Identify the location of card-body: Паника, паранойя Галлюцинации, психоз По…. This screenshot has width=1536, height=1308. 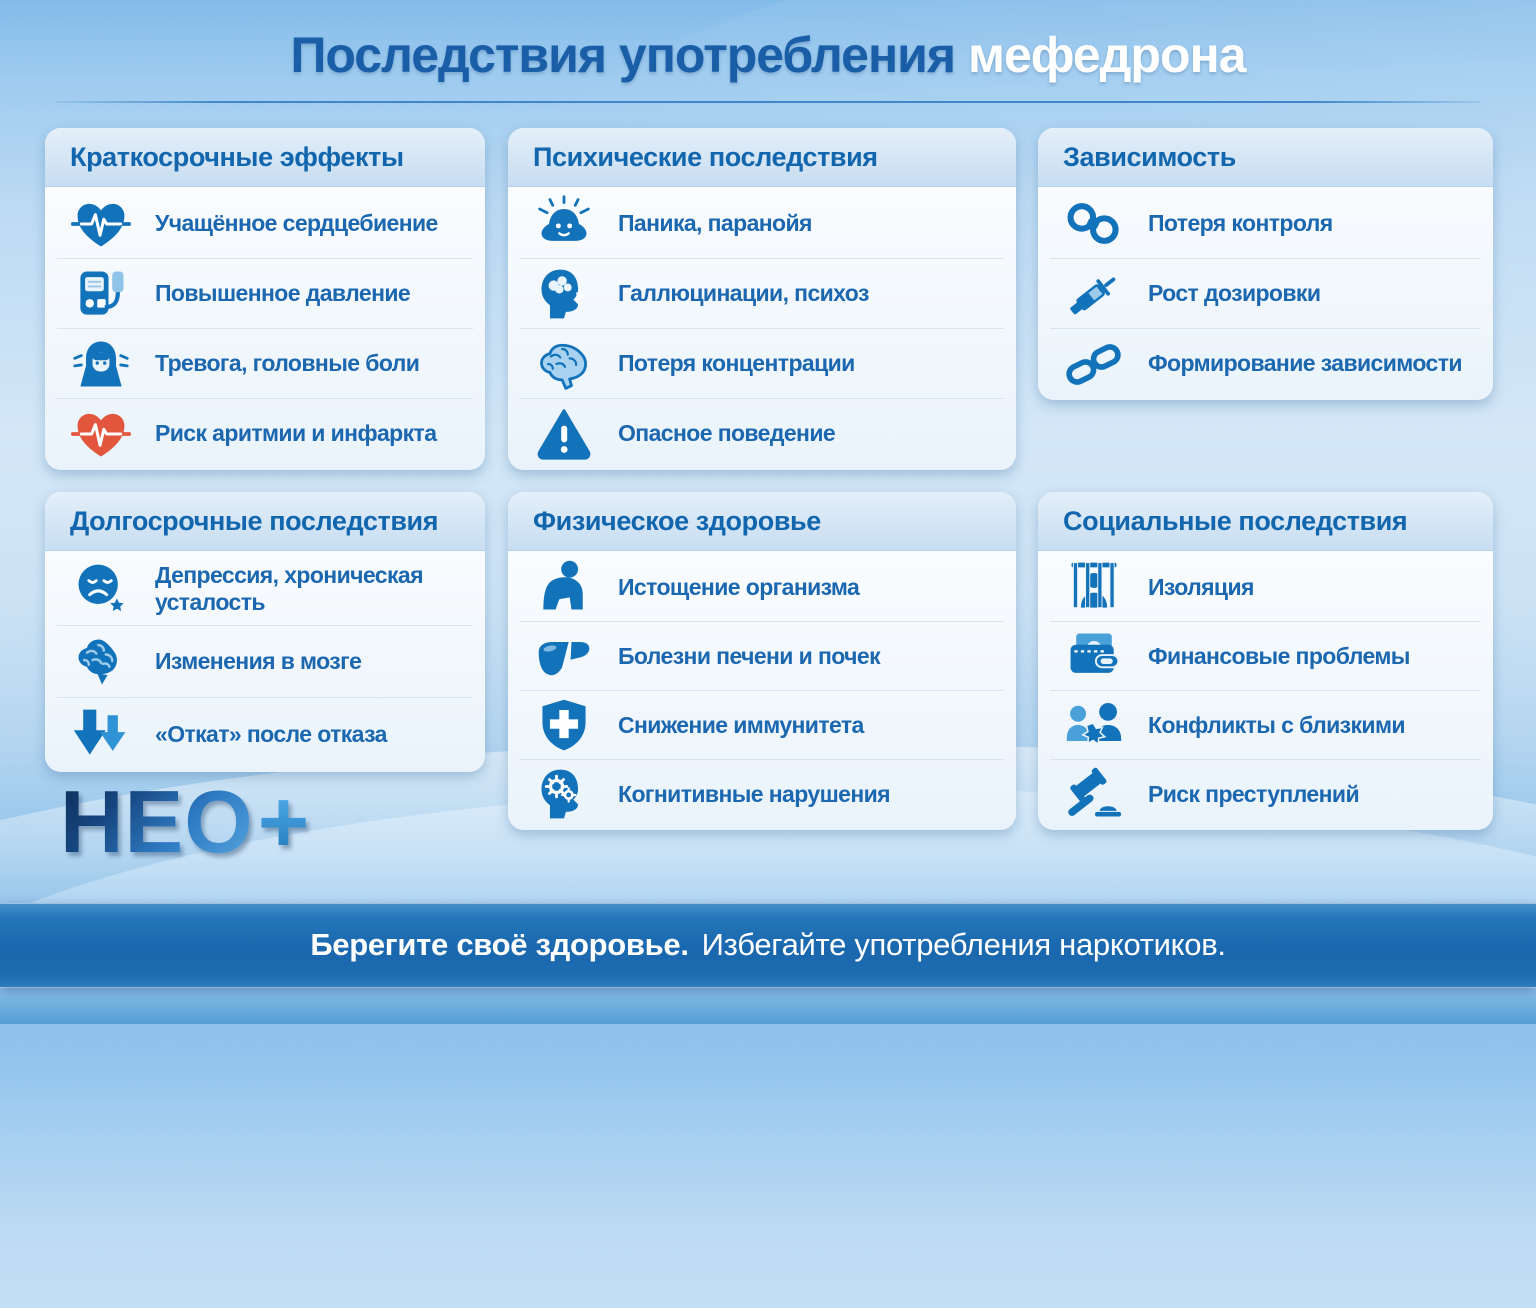
(762, 328).